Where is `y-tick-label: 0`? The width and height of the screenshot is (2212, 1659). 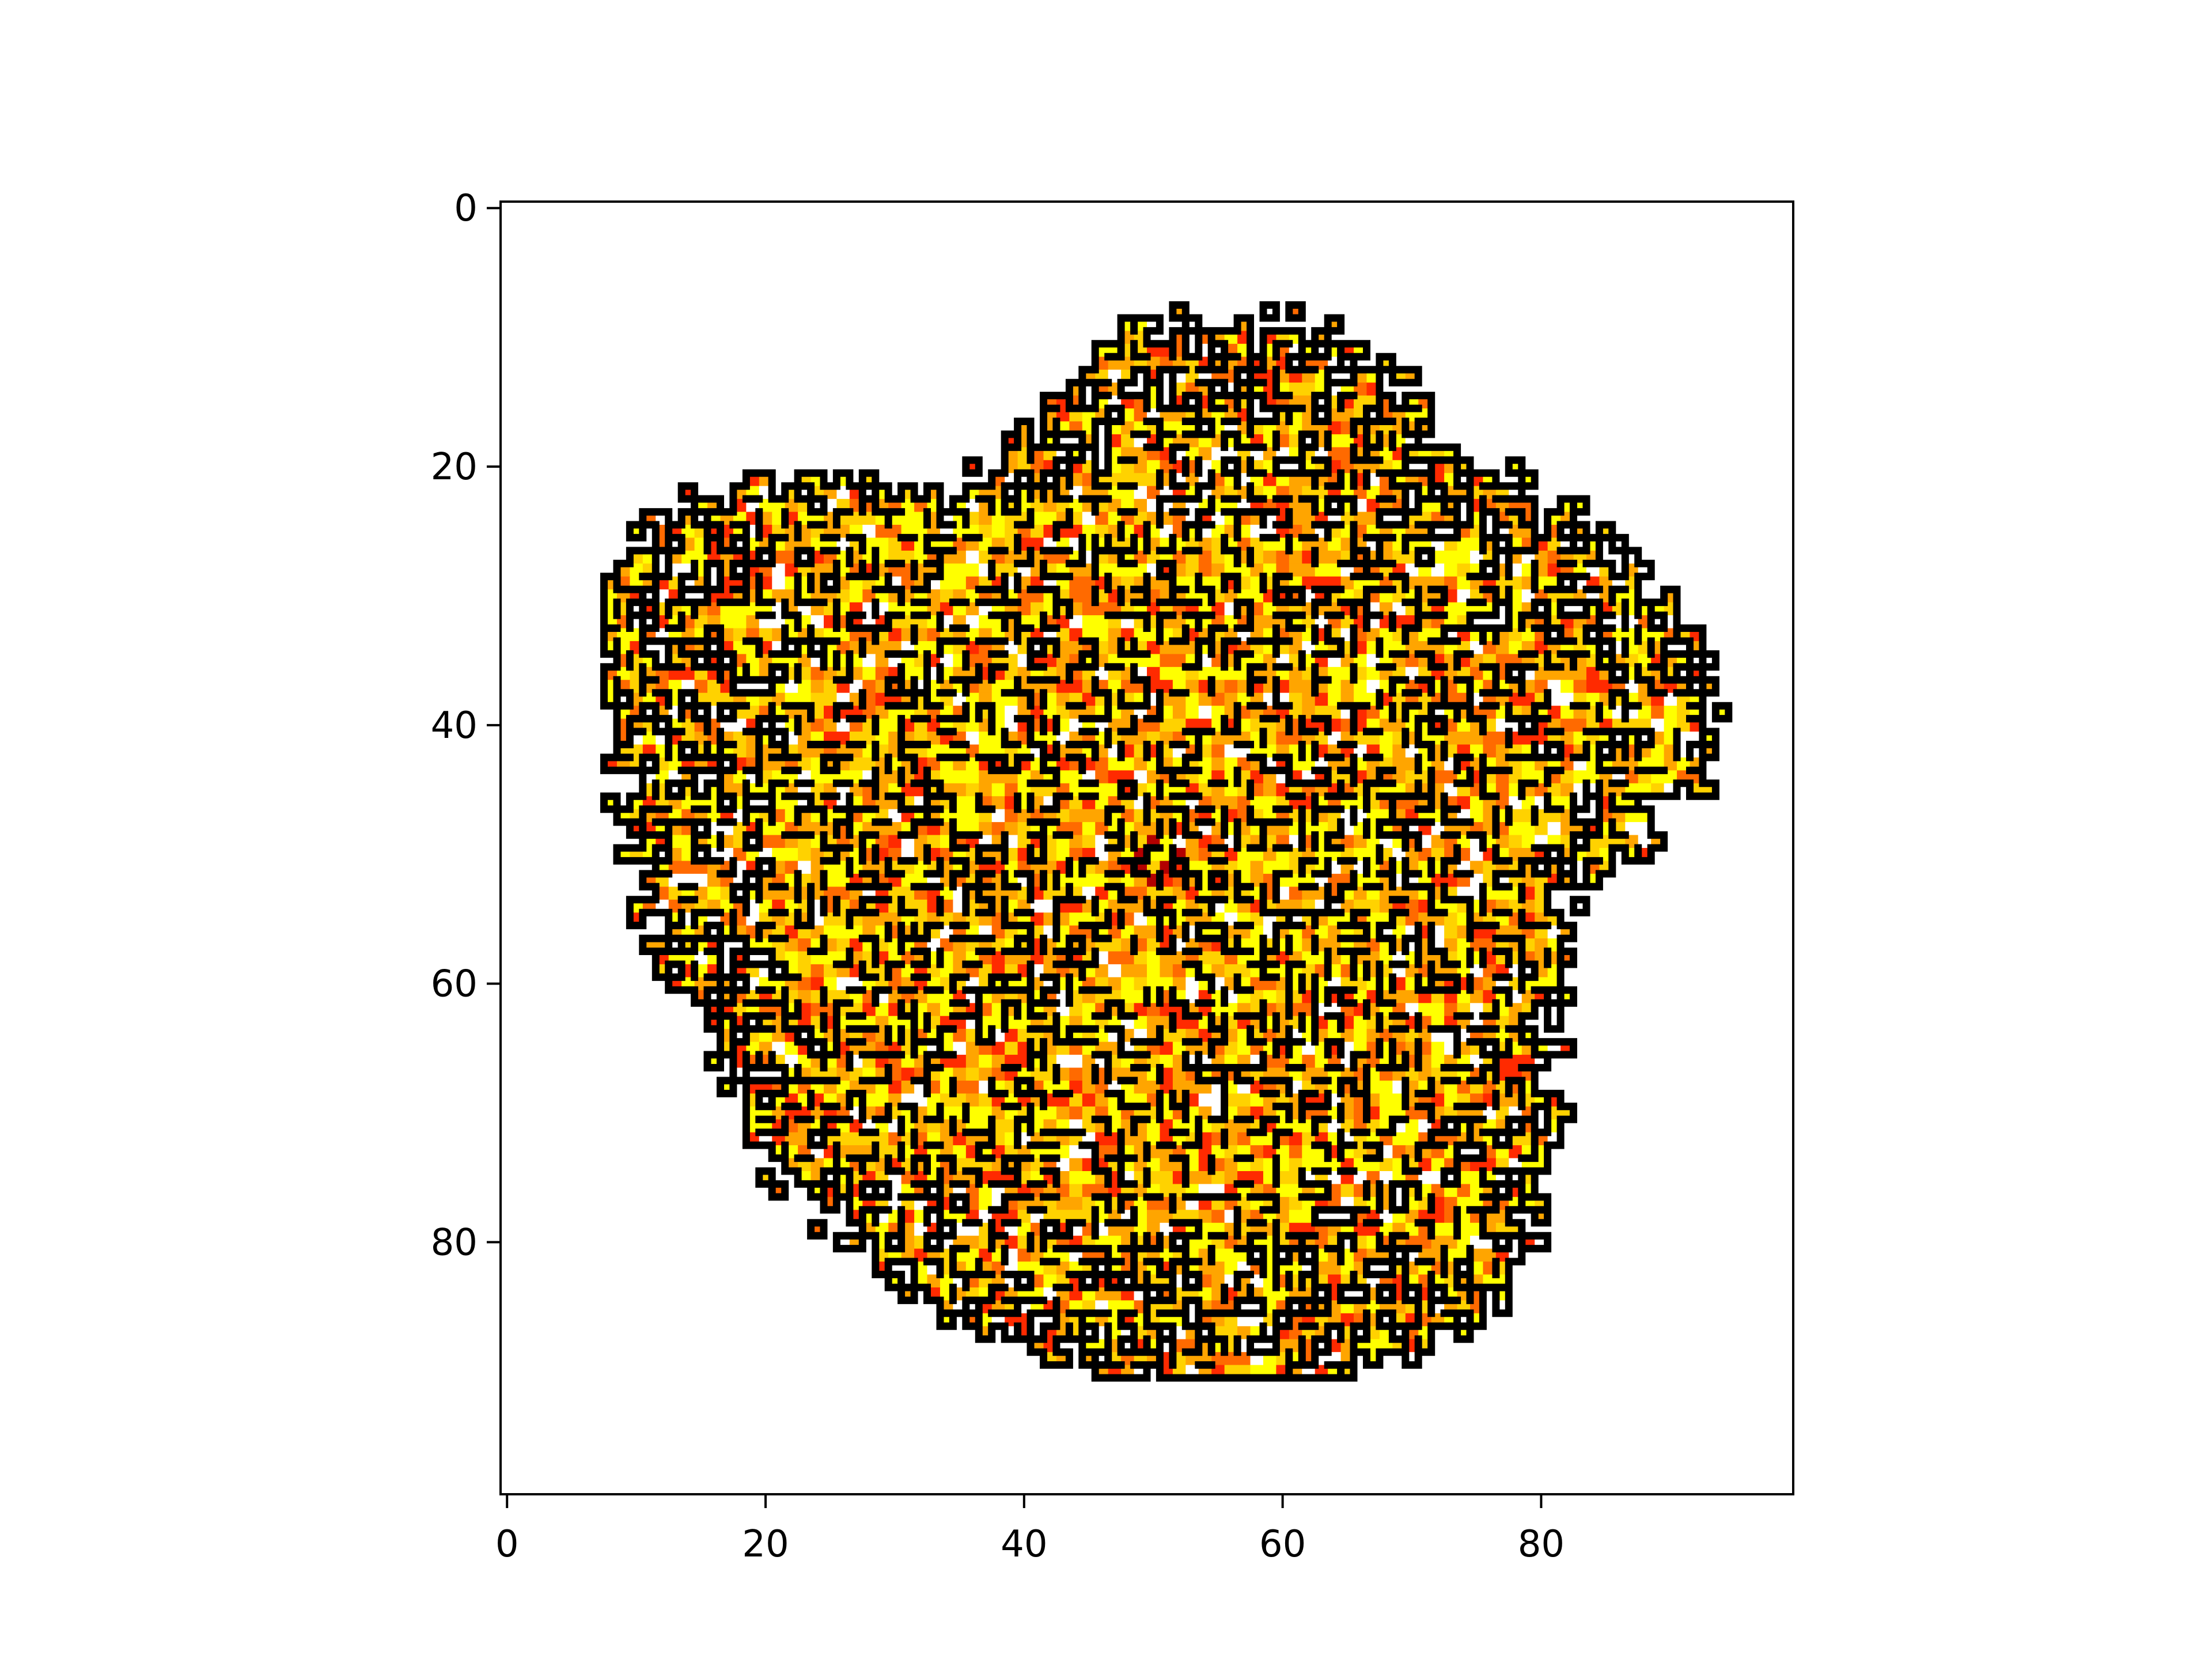
y-tick-label: 0 is located at coordinates (466, 208).